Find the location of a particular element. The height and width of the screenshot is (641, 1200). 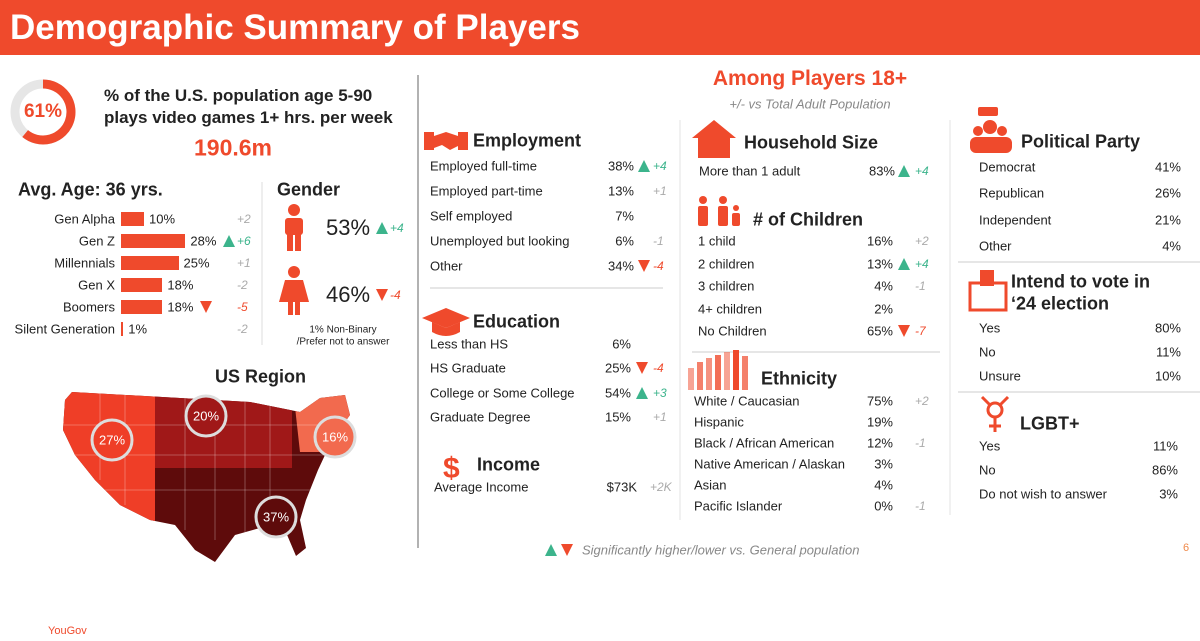

row-label: Average Income is located at coordinates (481, 487).